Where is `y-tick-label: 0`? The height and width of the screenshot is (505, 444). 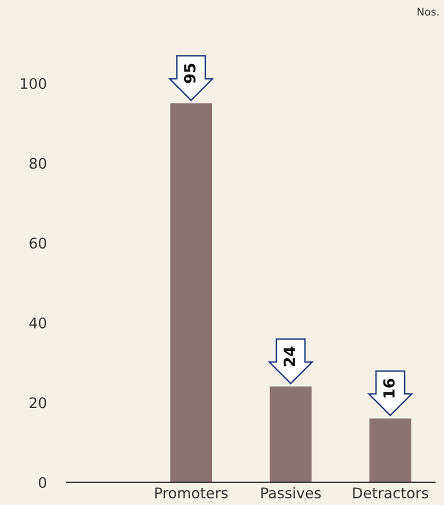
y-tick-label: 0 is located at coordinates (42, 482).